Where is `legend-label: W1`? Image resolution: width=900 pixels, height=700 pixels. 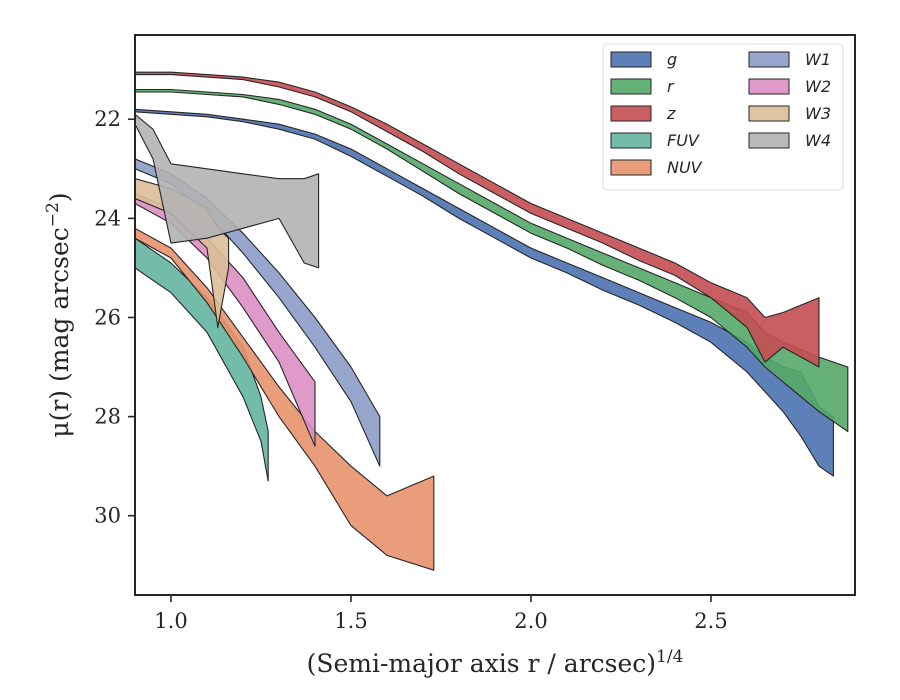
legend-label: W1 is located at coordinates (818, 59).